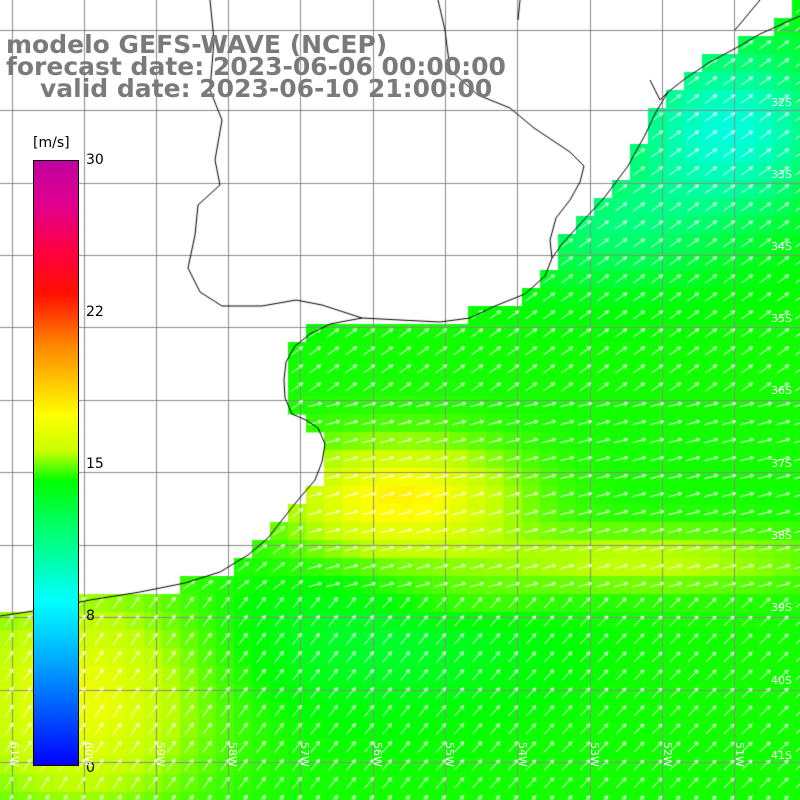 This screenshot has width=800, height=800. What do you see at coordinates (56, 463) in the screenshot?
I see `colorbar` at bounding box center [56, 463].